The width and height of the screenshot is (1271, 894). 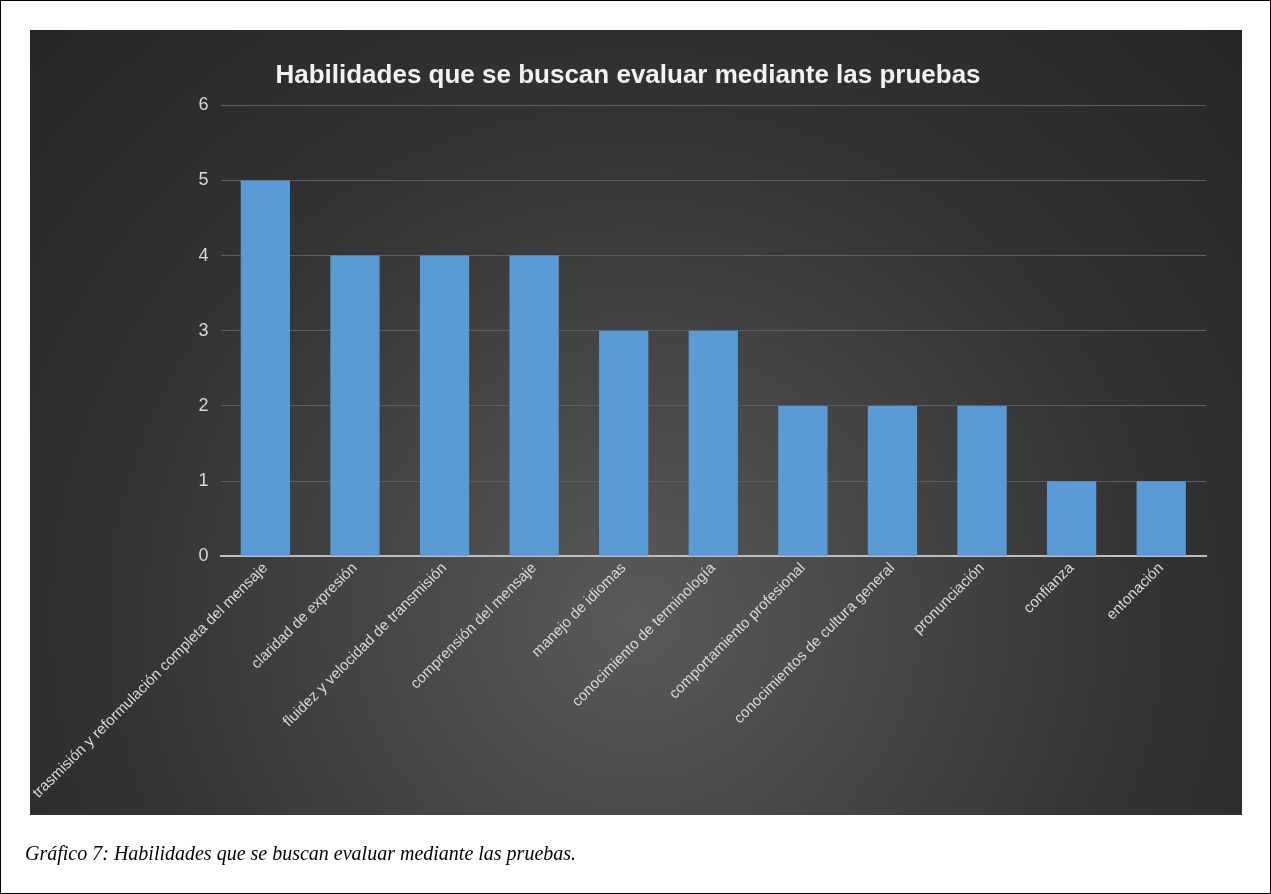 What do you see at coordinates (203, 254) in the screenshot?
I see `y-tick-label: 4` at bounding box center [203, 254].